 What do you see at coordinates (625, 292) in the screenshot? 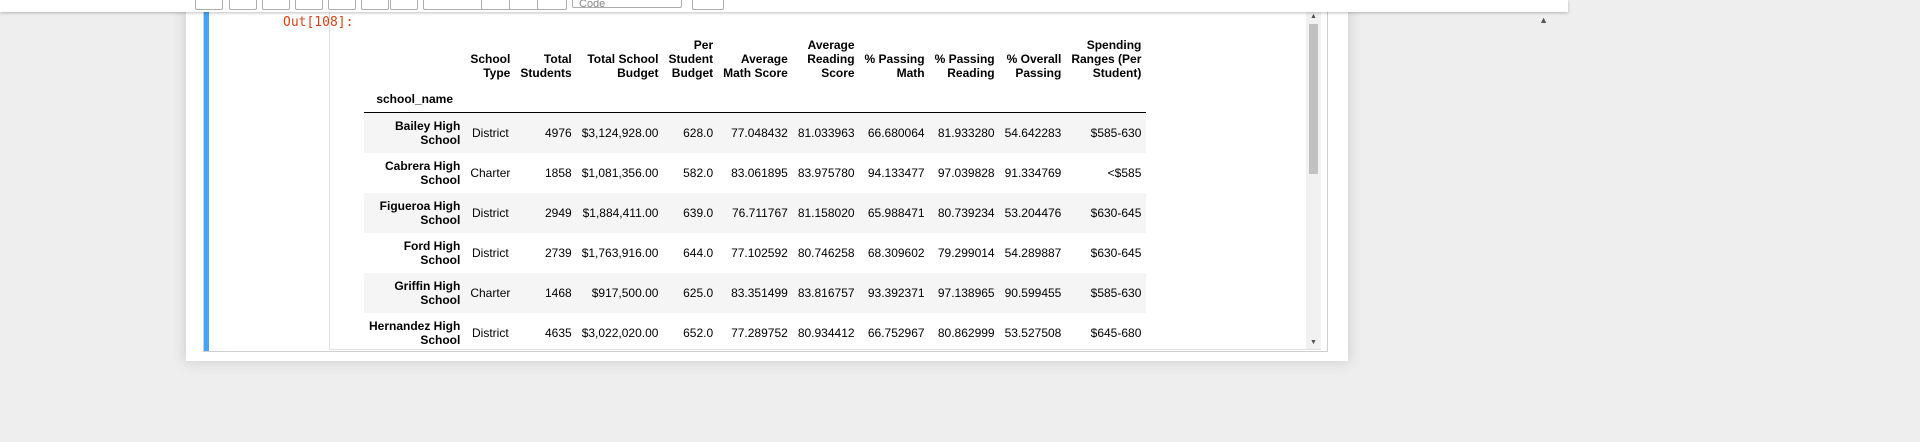
I see `table-cell: $917,500.00` at bounding box center [625, 292].